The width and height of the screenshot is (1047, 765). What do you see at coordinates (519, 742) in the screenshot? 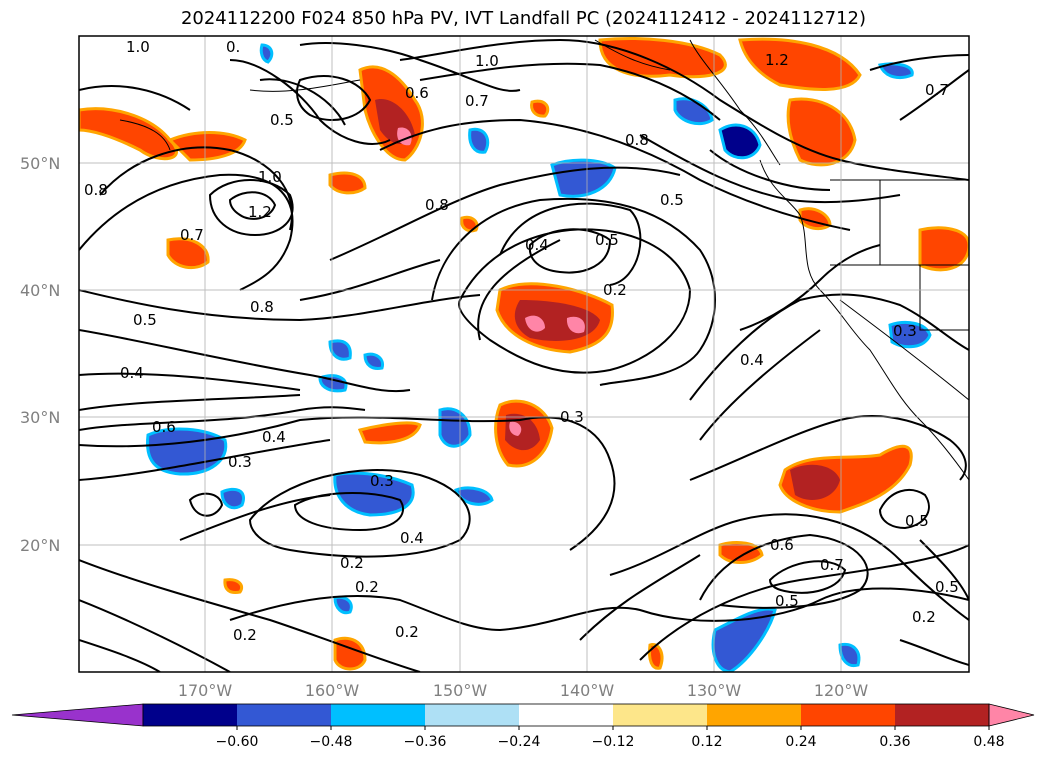
I see `colorbar-tick-label: −0.24` at bounding box center [519, 742].